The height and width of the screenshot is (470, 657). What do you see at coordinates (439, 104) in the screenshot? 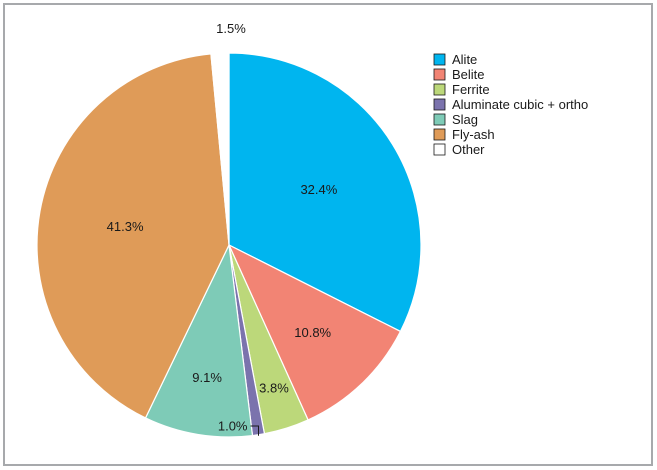
I see `legend-swatch-aluminate-cubic-ortho` at bounding box center [439, 104].